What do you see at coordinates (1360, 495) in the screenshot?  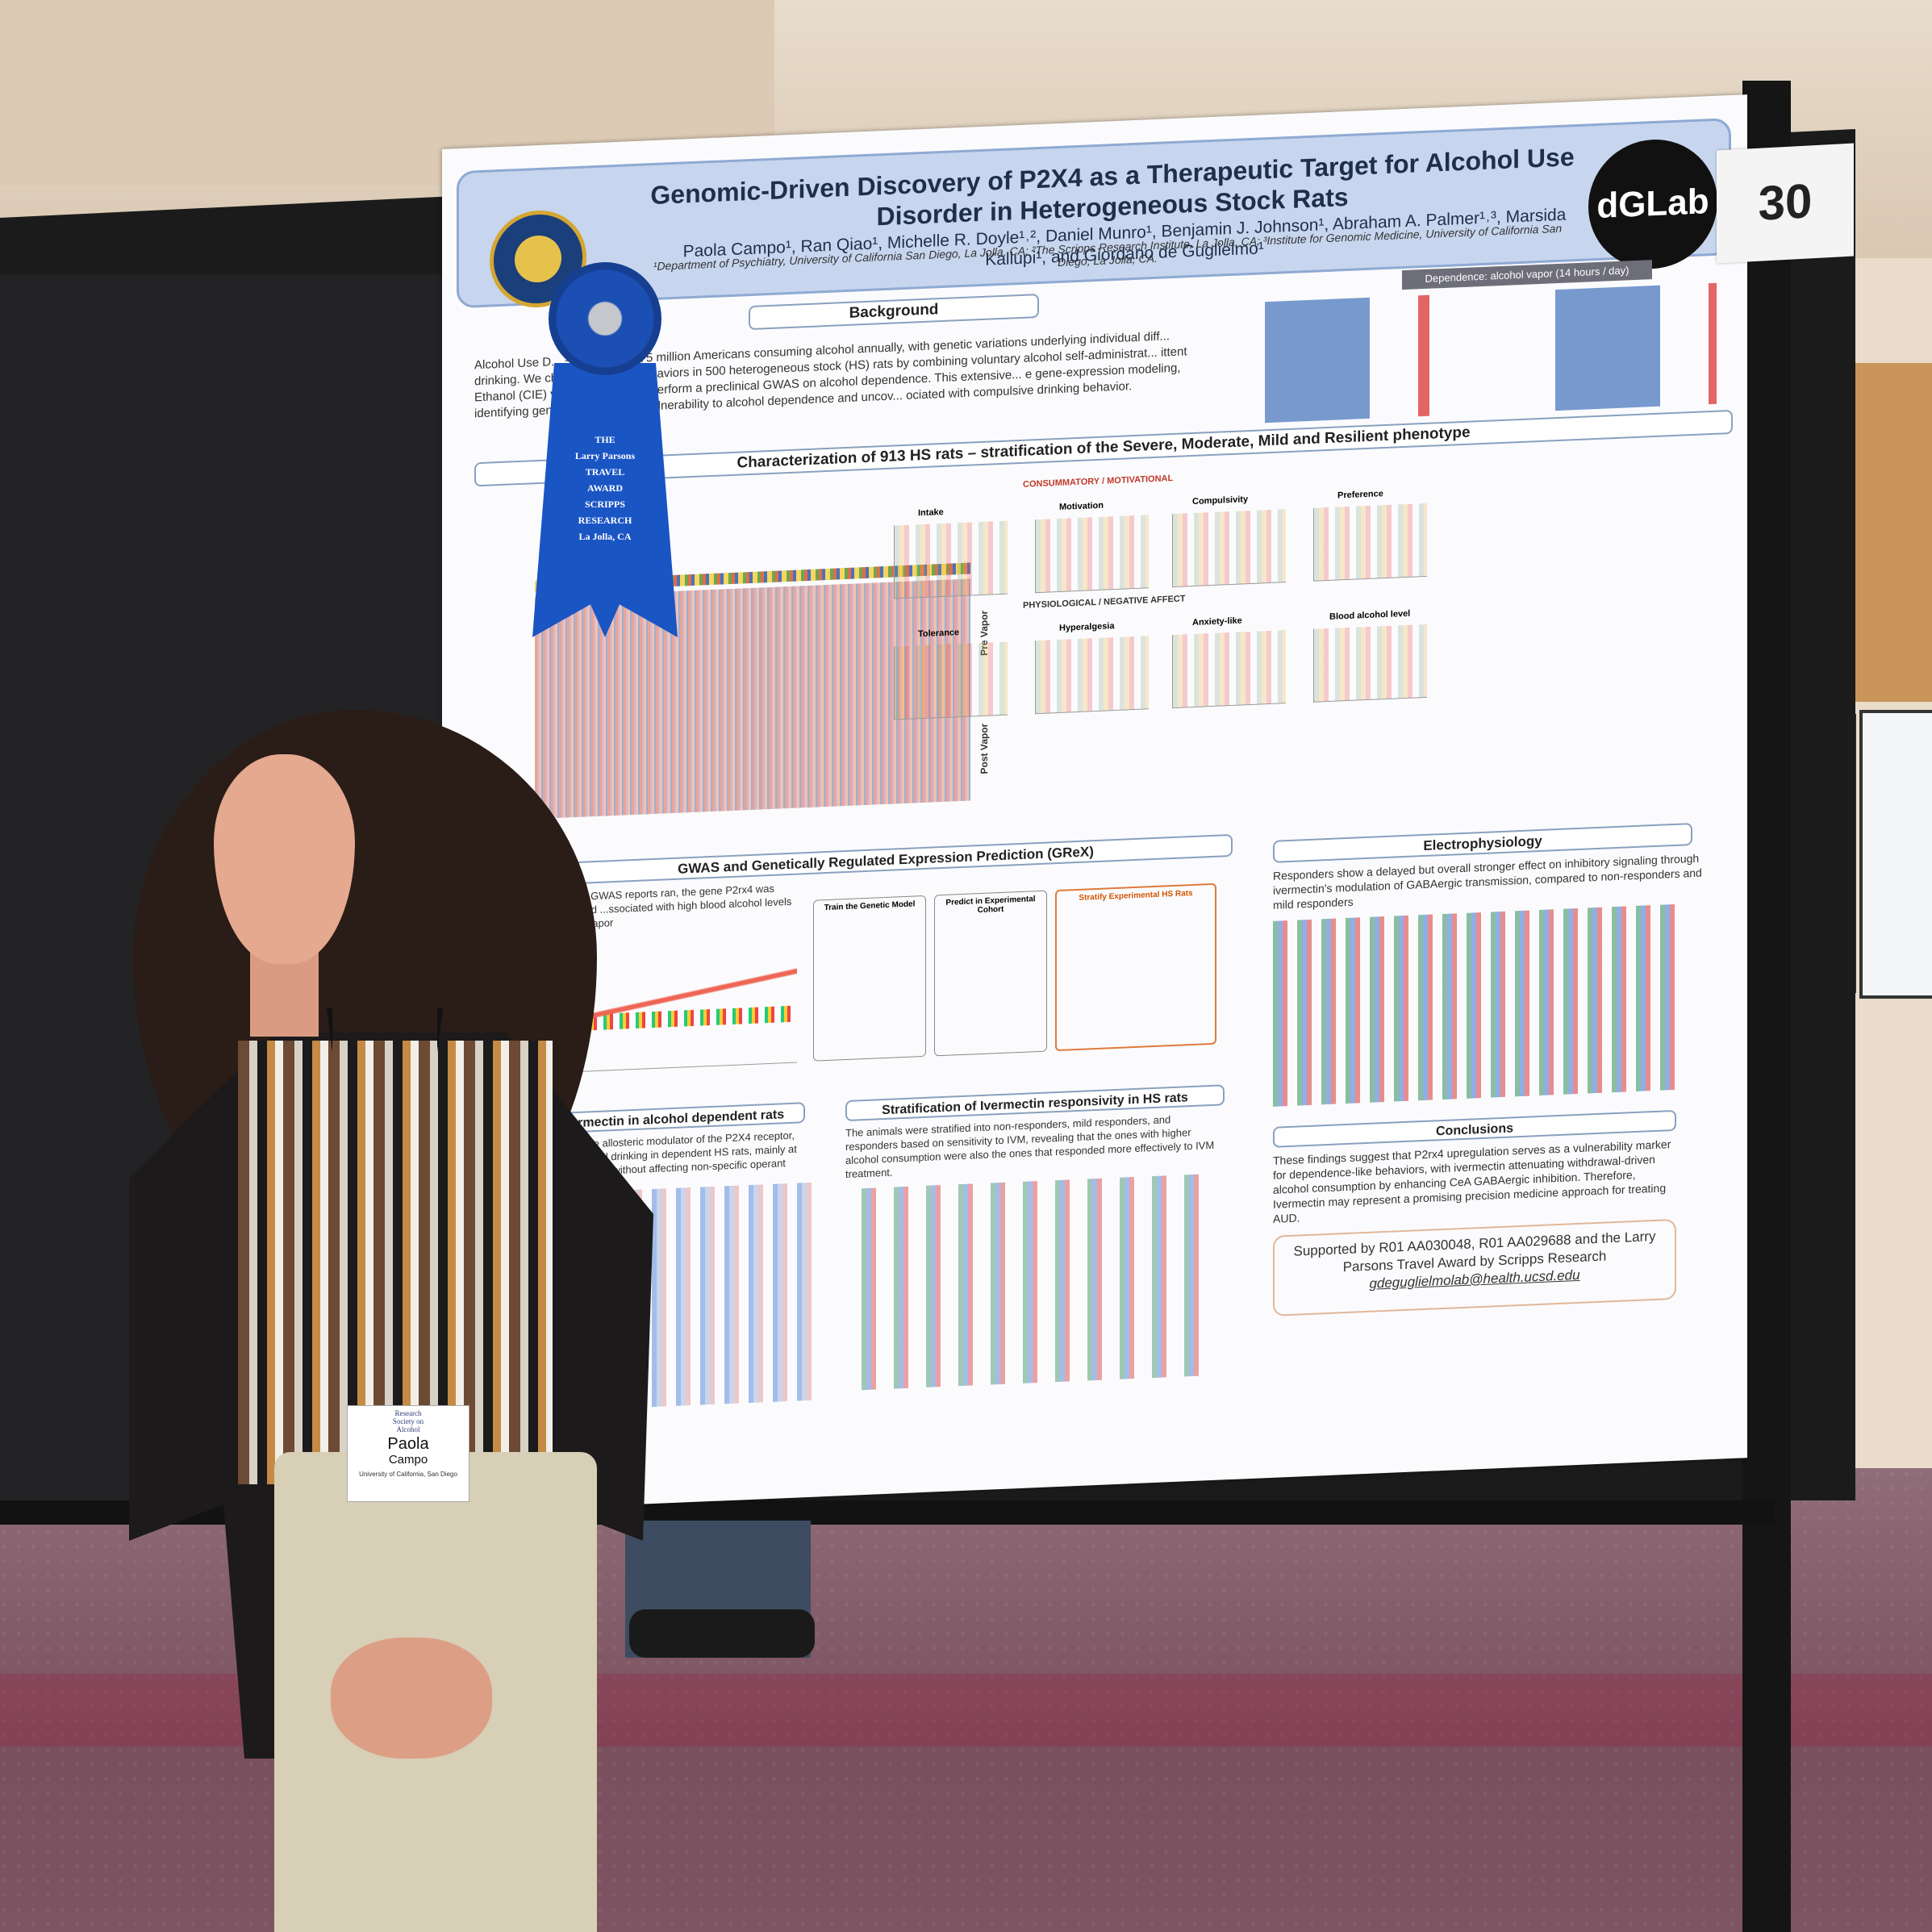 I see `plot-title-preference: Preference` at bounding box center [1360, 495].